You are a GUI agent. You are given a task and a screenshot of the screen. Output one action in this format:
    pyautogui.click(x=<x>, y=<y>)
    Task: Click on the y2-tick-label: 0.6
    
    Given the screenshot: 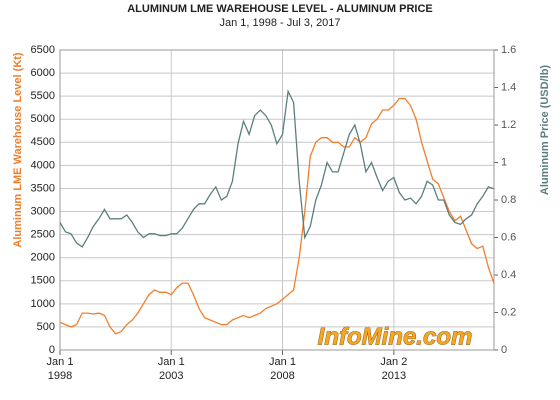 What is the action you would take?
    pyautogui.click(x=508, y=237)
    